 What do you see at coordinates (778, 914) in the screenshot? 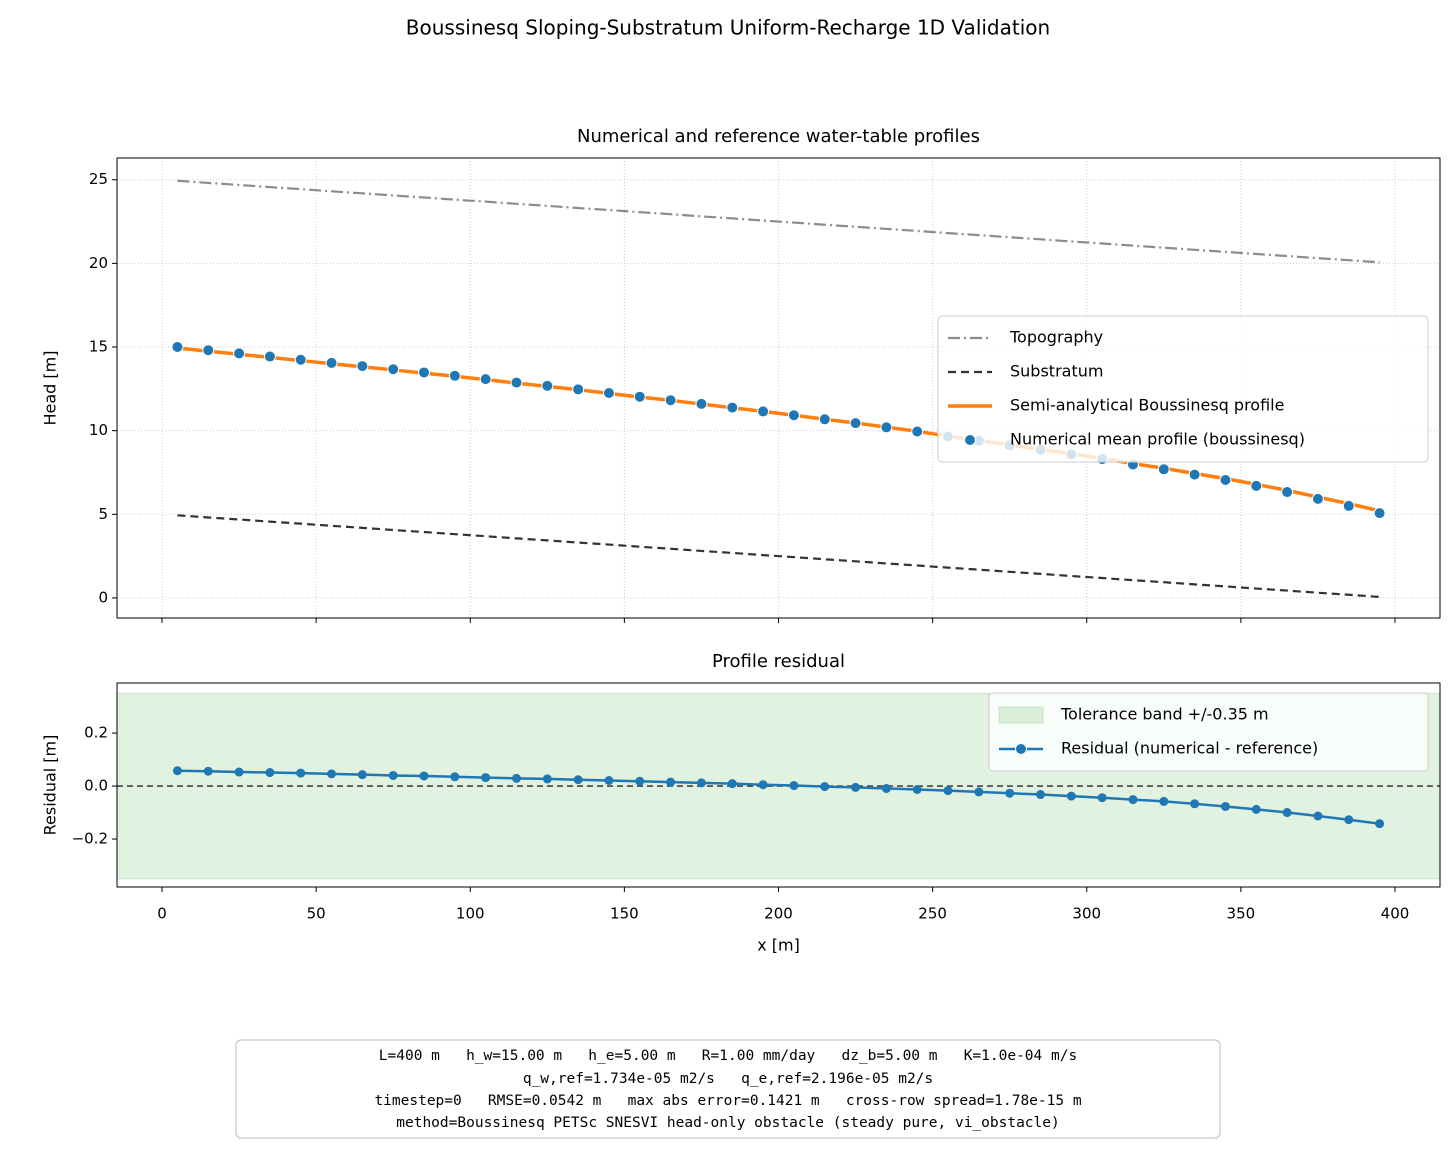
I see `x-tick-label: 200` at bounding box center [778, 914].